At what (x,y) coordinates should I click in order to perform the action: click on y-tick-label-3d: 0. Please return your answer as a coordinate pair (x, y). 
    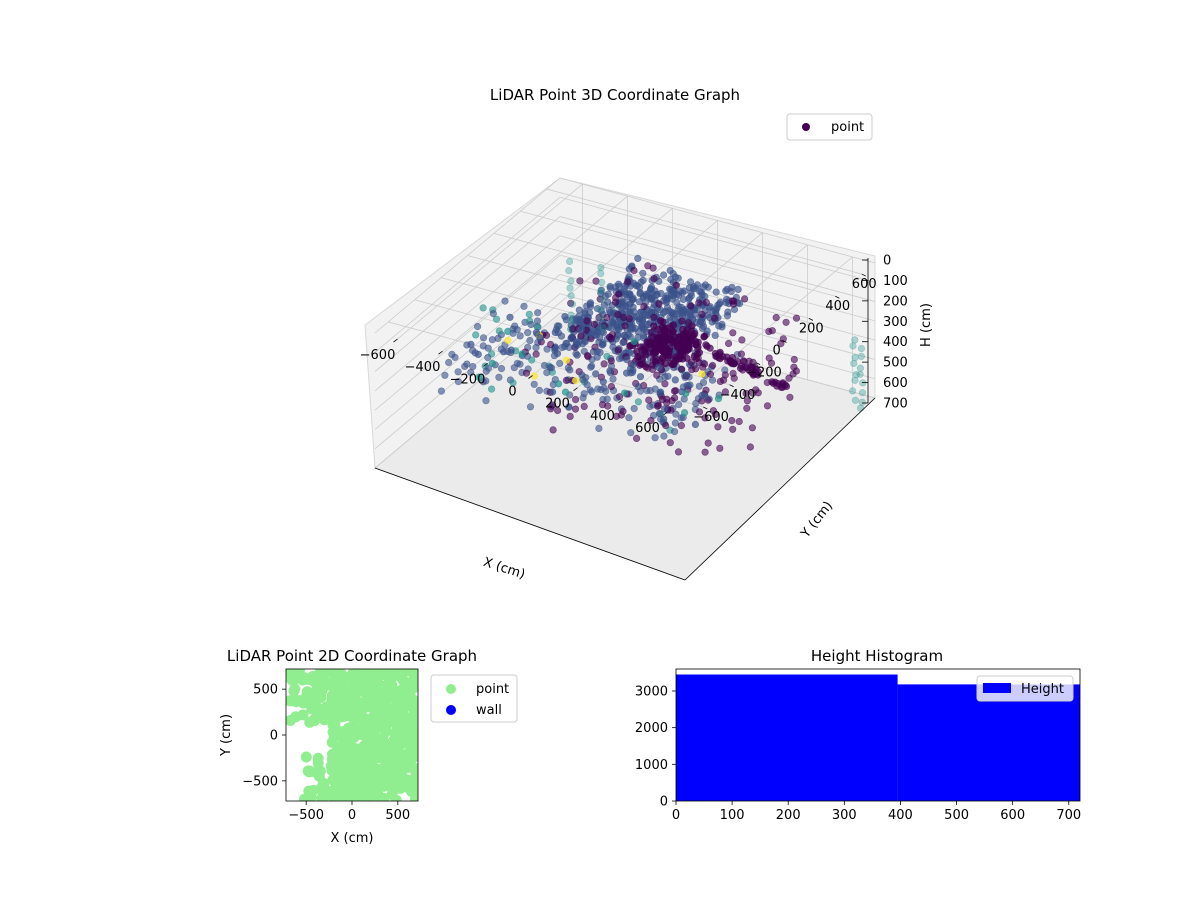
    Looking at the image, I should click on (777, 351).